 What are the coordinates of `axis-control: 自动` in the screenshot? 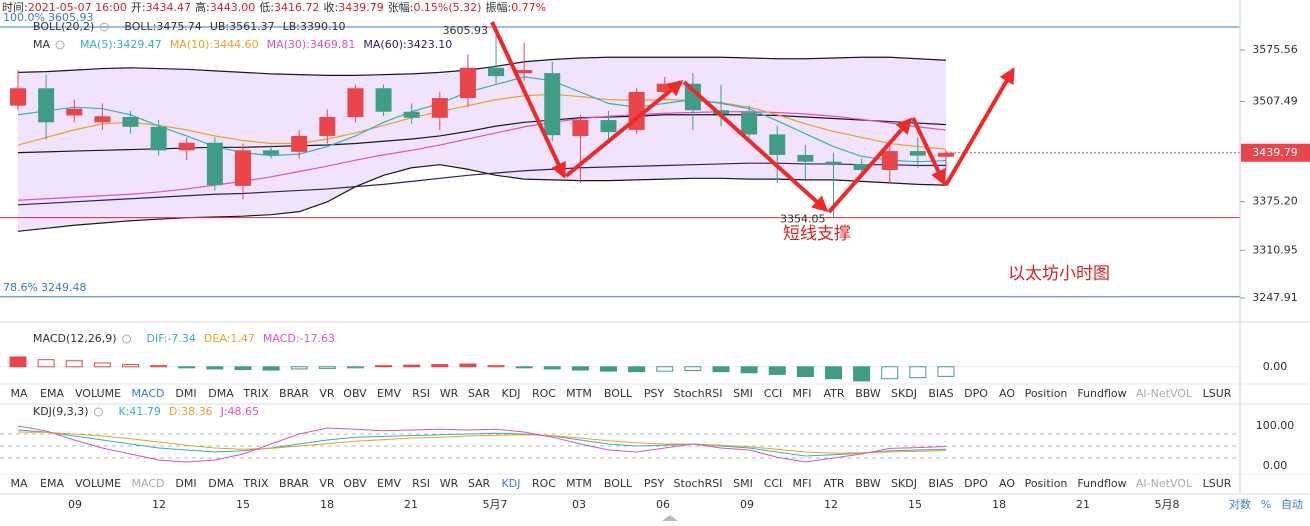 It's located at (1292, 504).